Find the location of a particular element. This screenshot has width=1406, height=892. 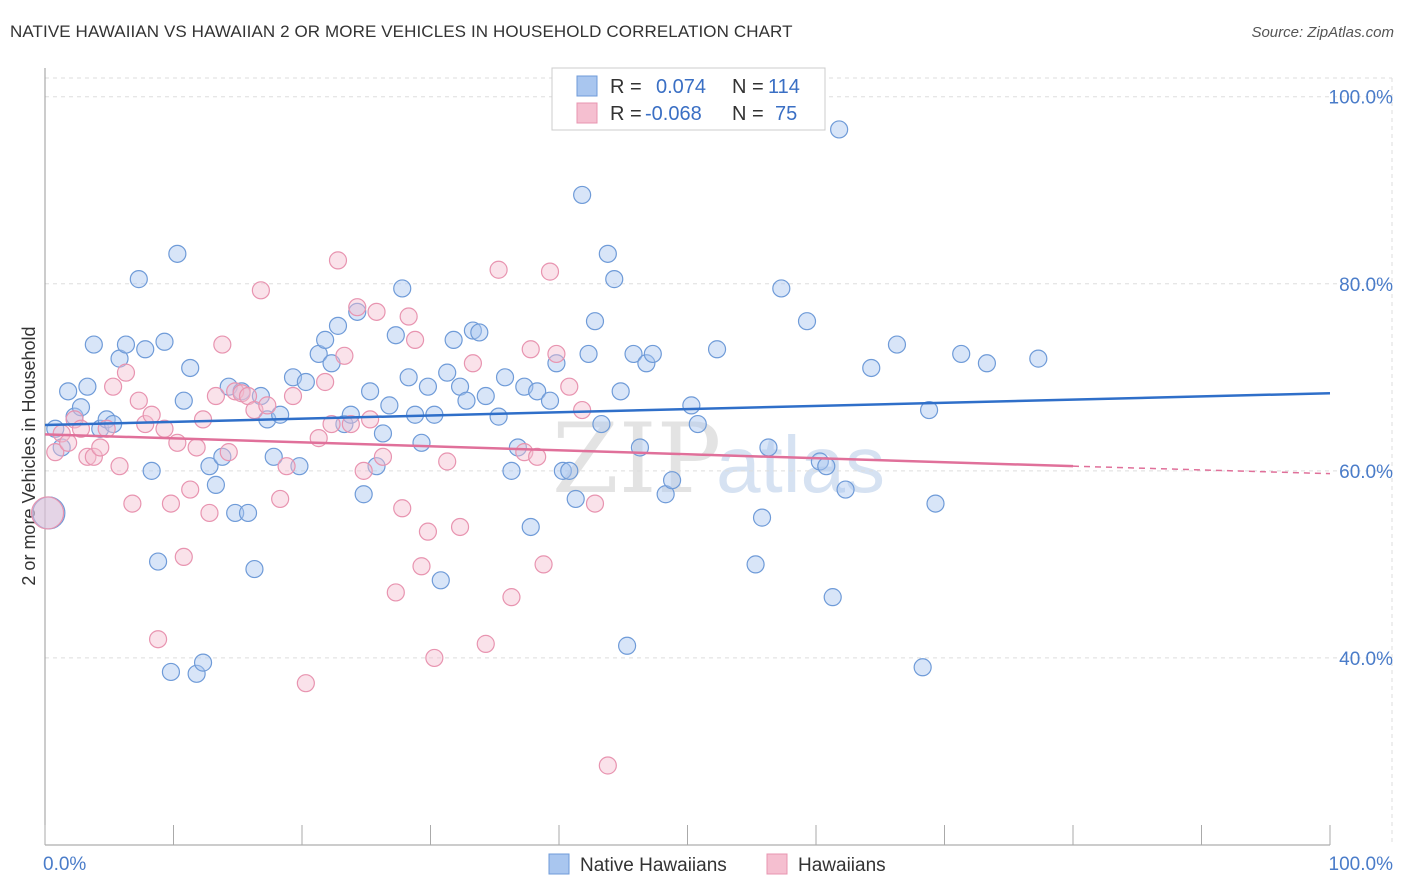

y-tick-labels: 100.0% 80.0% 60.0% 40.0% is located at coordinates (1361, 379).